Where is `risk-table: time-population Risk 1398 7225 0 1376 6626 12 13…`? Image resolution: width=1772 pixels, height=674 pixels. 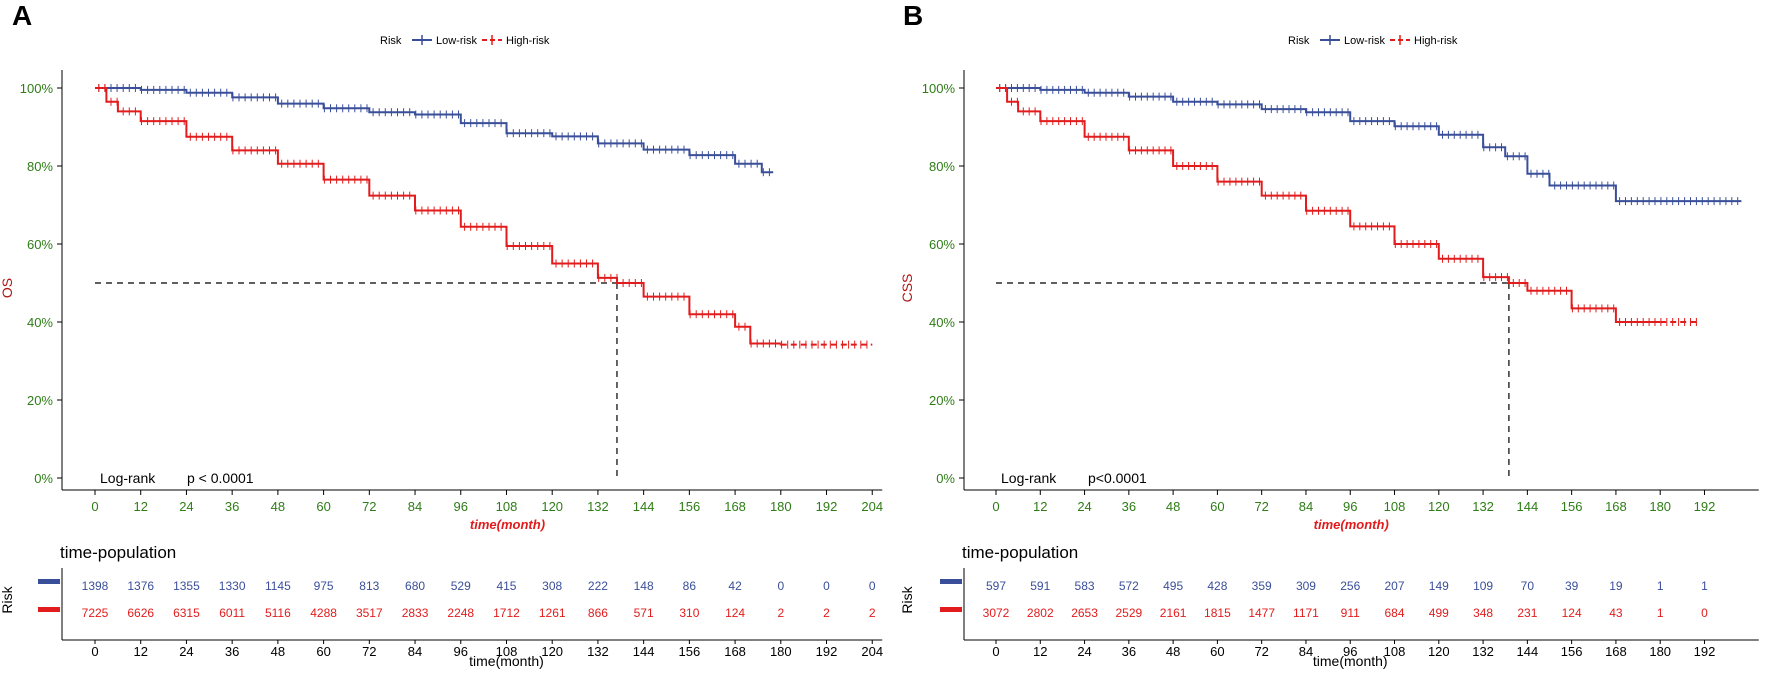
risk-table: time-population Risk 1398 7225 0 1376 6626 12 13… is located at coordinates (441, 606).